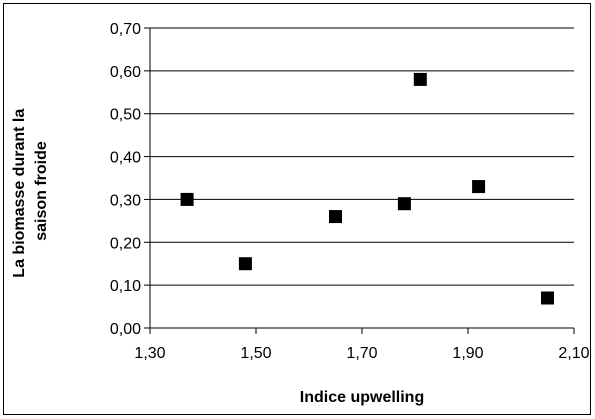 The width and height of the screenshot is (595, 419). I want to click on x-tick-label: 1,30, so click(149, 353).